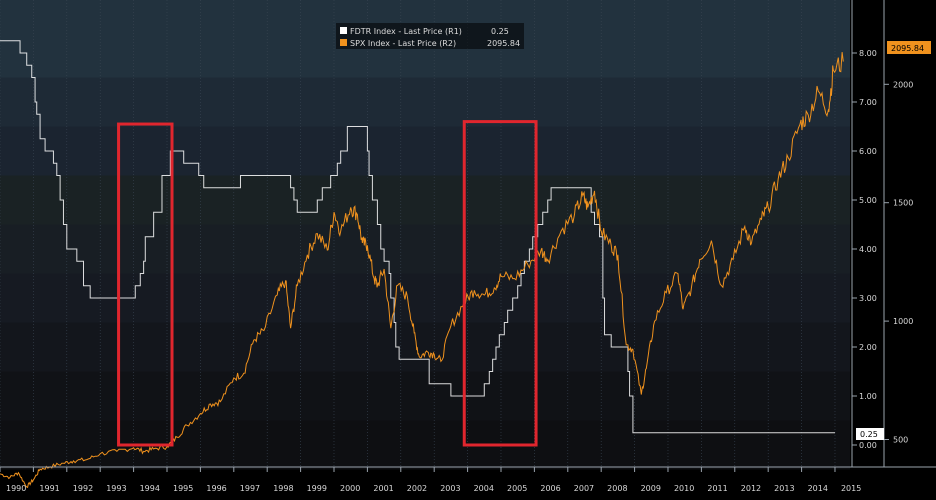 The height and width of the screenshot is (500, 936). What do you see at coordinates (550, 488) in the screenshot?
I see `x-tick-label: 2006` at bounding box center [550, 488].